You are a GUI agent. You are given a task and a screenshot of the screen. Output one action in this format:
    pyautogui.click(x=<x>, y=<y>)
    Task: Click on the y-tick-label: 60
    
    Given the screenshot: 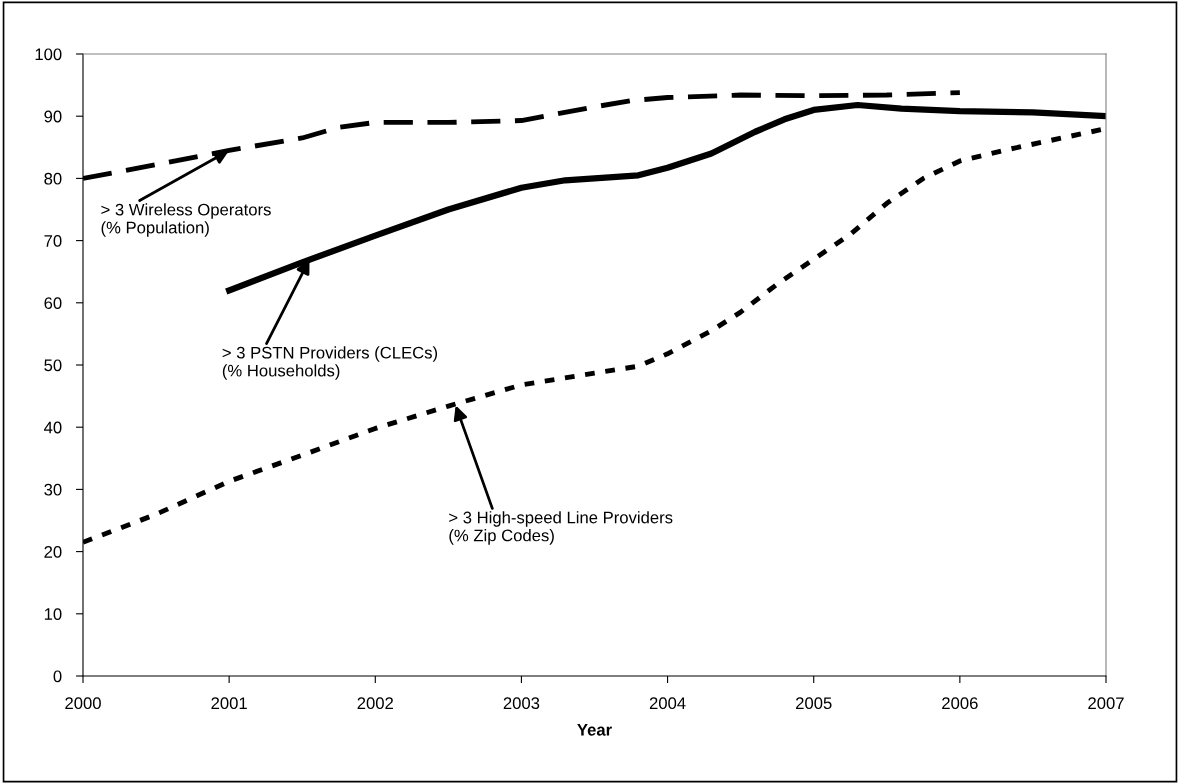 What is the action you would take?
    pyautogui.click(x=53, y=303)
    